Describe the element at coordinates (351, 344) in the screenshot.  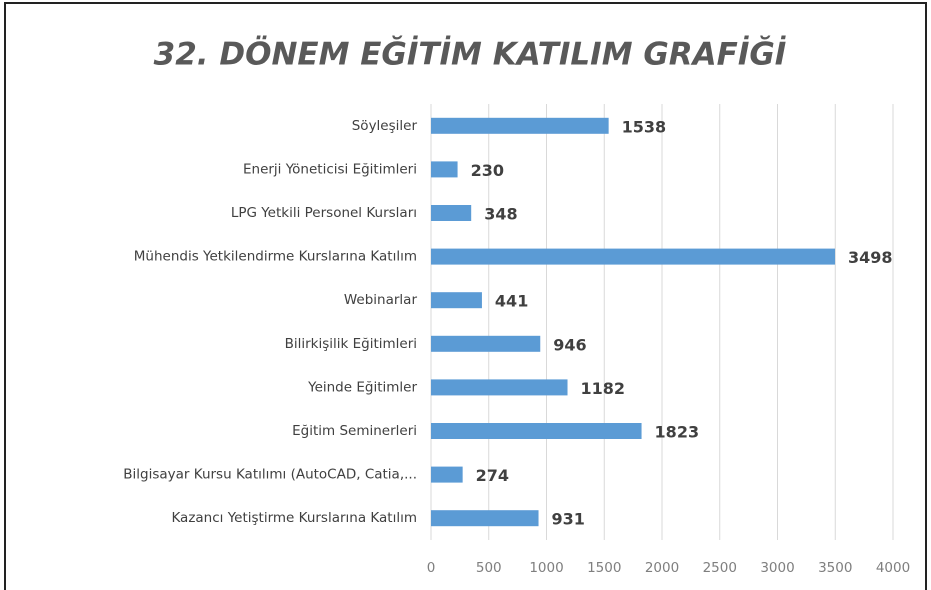
I see `y-tick-label: Bilirkişilik Eğitimleri` at that location.